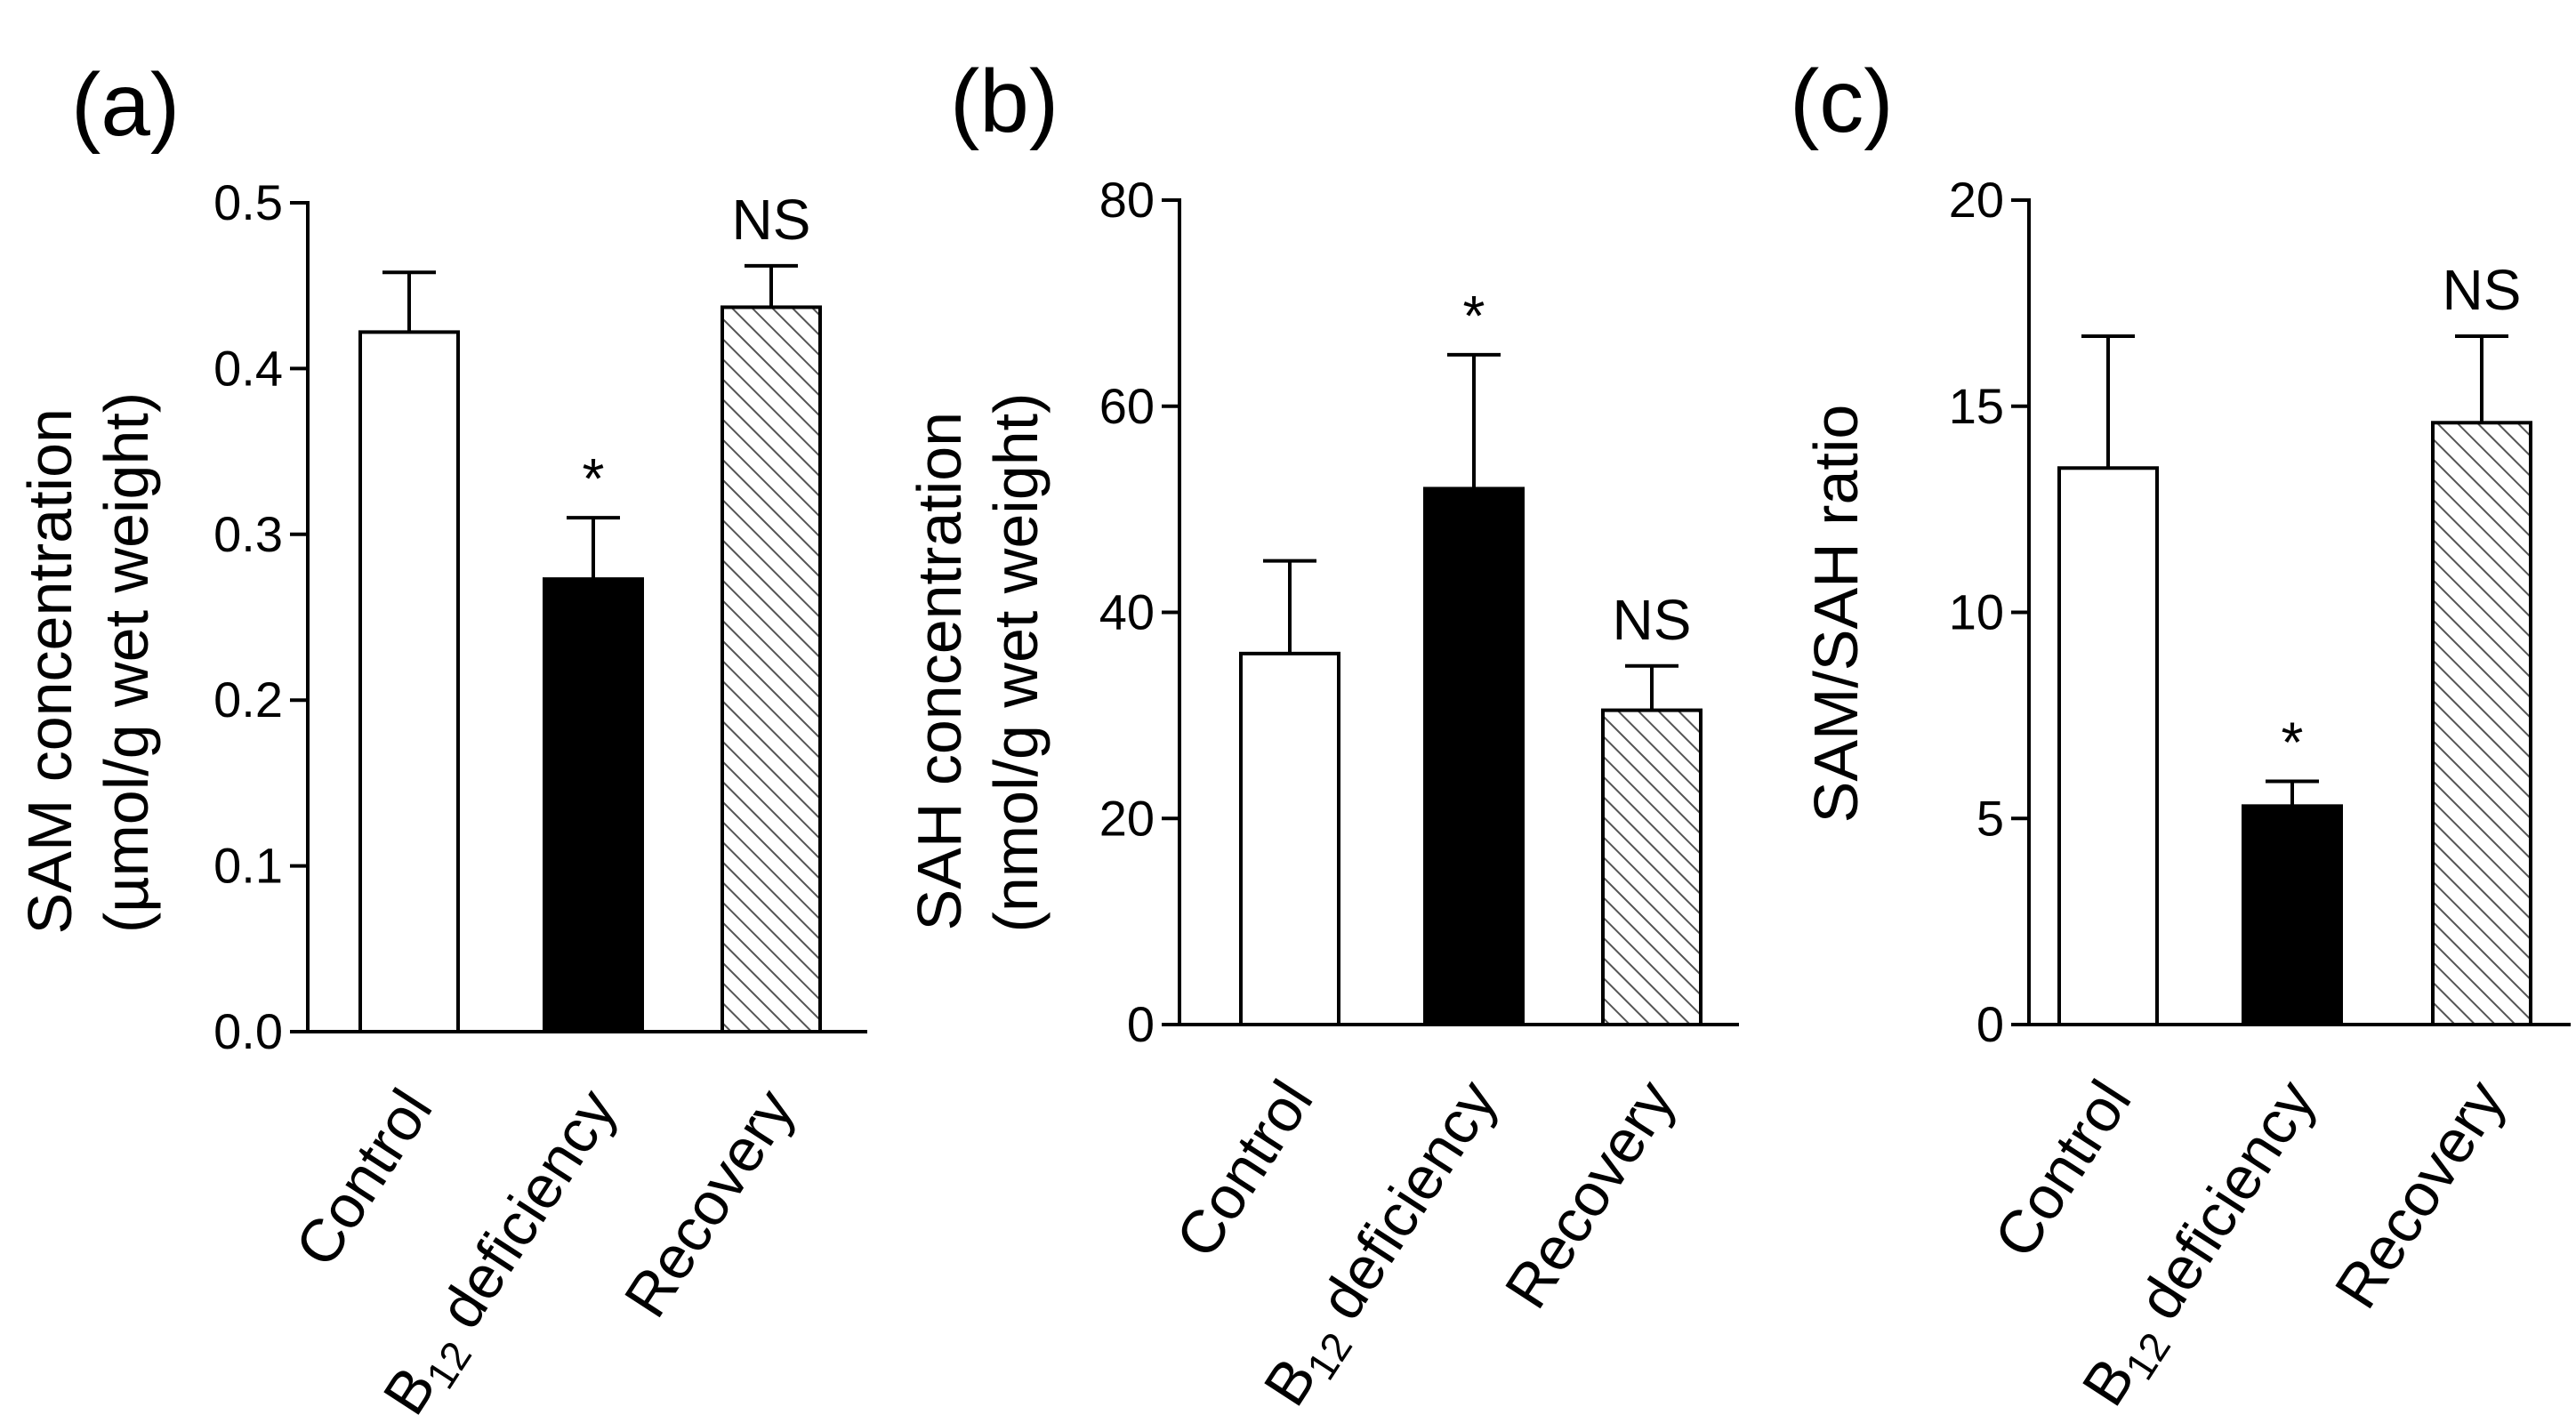 This screenshot has width=2576, height=1423. What do you see at coordinates (1127, 200) in the screenshot?
I see `y-tick-label: 80` at bounding box center [1127, 200].